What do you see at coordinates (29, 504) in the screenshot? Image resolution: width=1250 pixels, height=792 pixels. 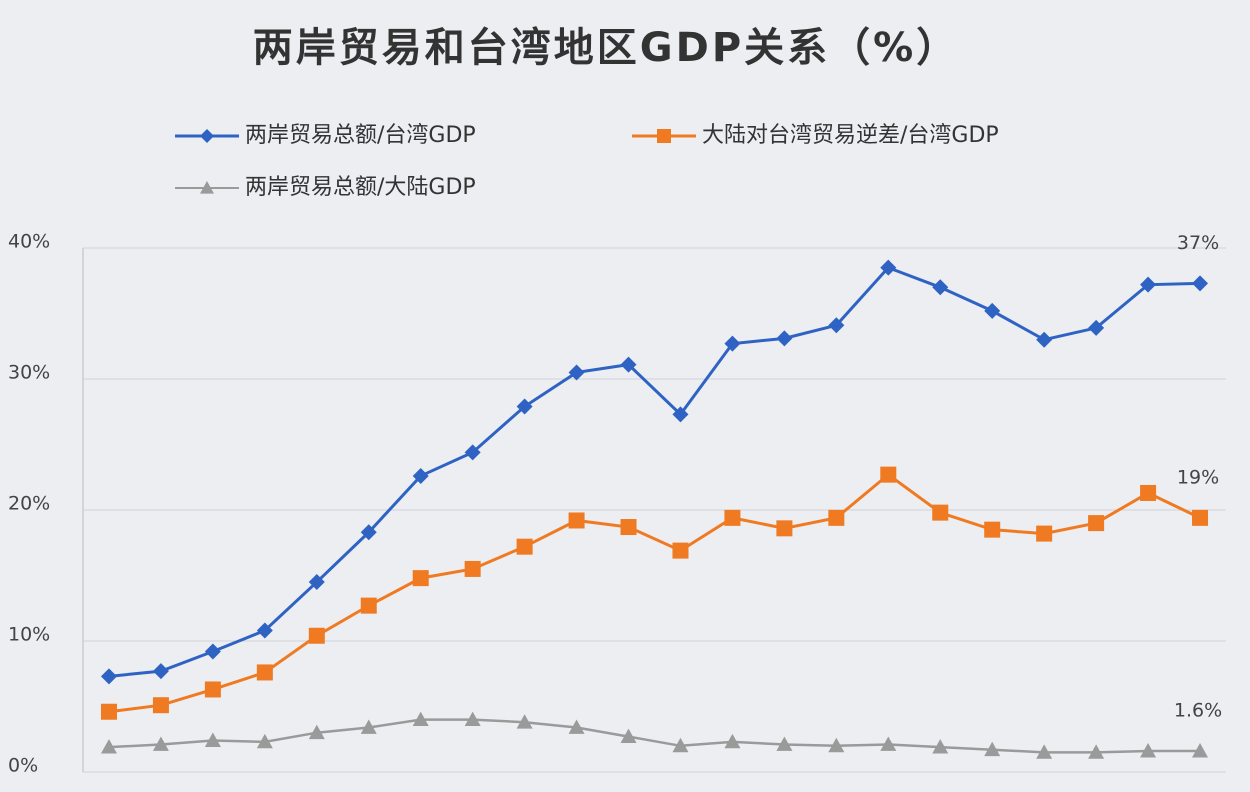 I see `y-tick-label: 20%` at bounding box center [29, 504].